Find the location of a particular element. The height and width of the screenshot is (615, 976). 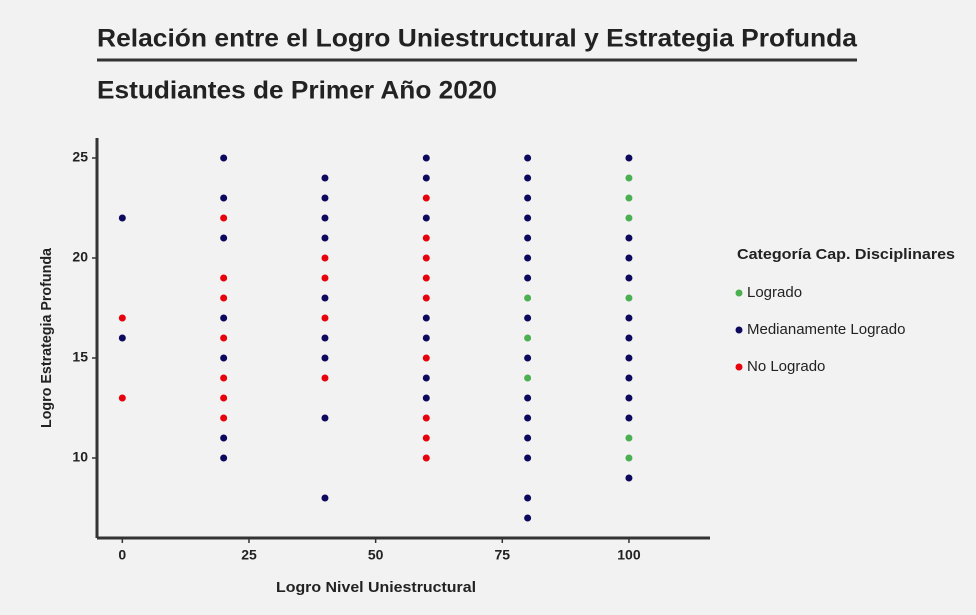

y-axis-label: Logro Estrategia Profunda is located at coordinates (46, 337).